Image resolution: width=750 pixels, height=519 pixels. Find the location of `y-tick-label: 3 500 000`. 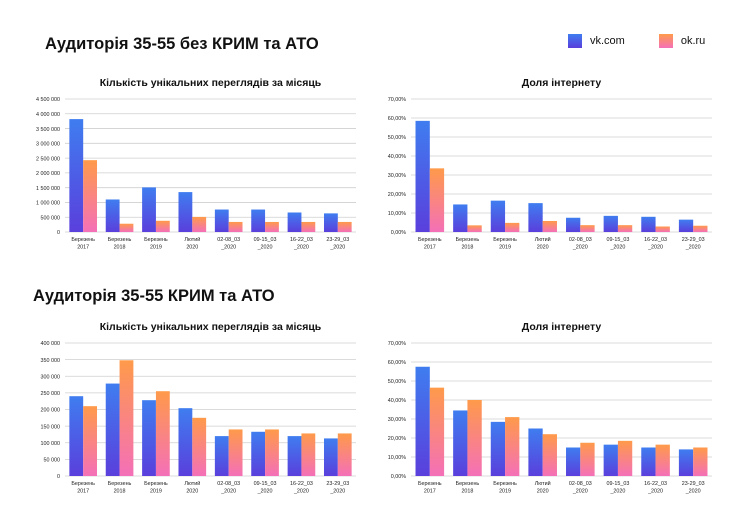

y-tick-label: 3 500 000 is located at coordinates (48, 130).